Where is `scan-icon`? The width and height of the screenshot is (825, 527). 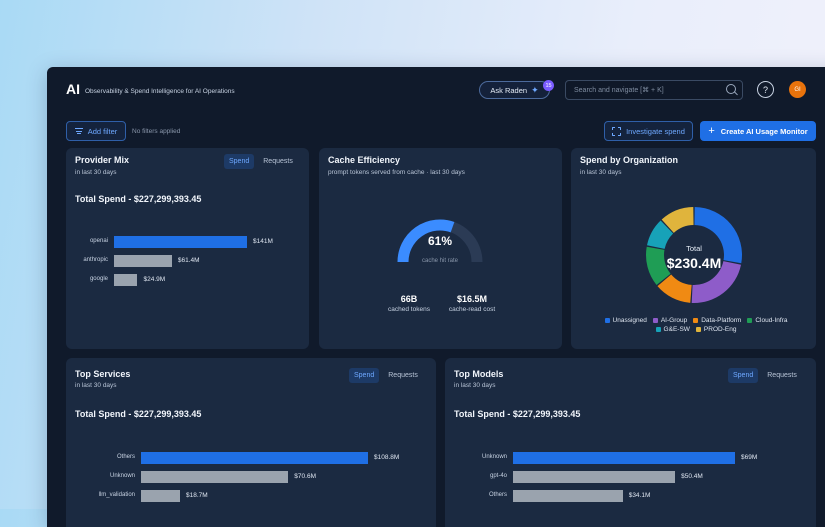
scan-icon is located at coordinates (617, 131).